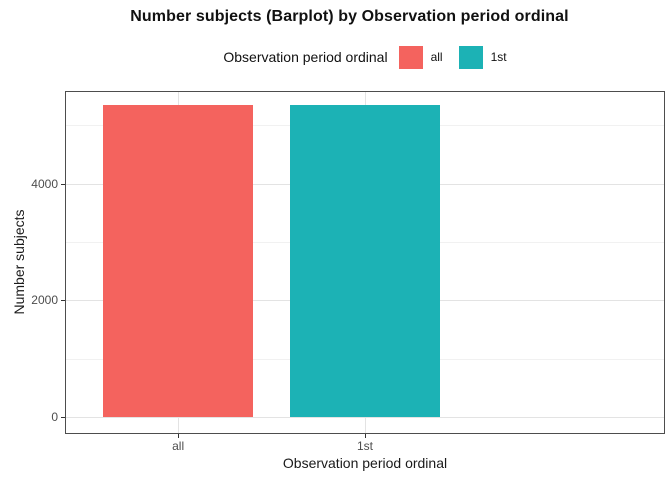 This screenshot has width=672, height=480. Describe the element at coordinates (63, 301) in the screenshot. I see `y-tick-2000` at that location.